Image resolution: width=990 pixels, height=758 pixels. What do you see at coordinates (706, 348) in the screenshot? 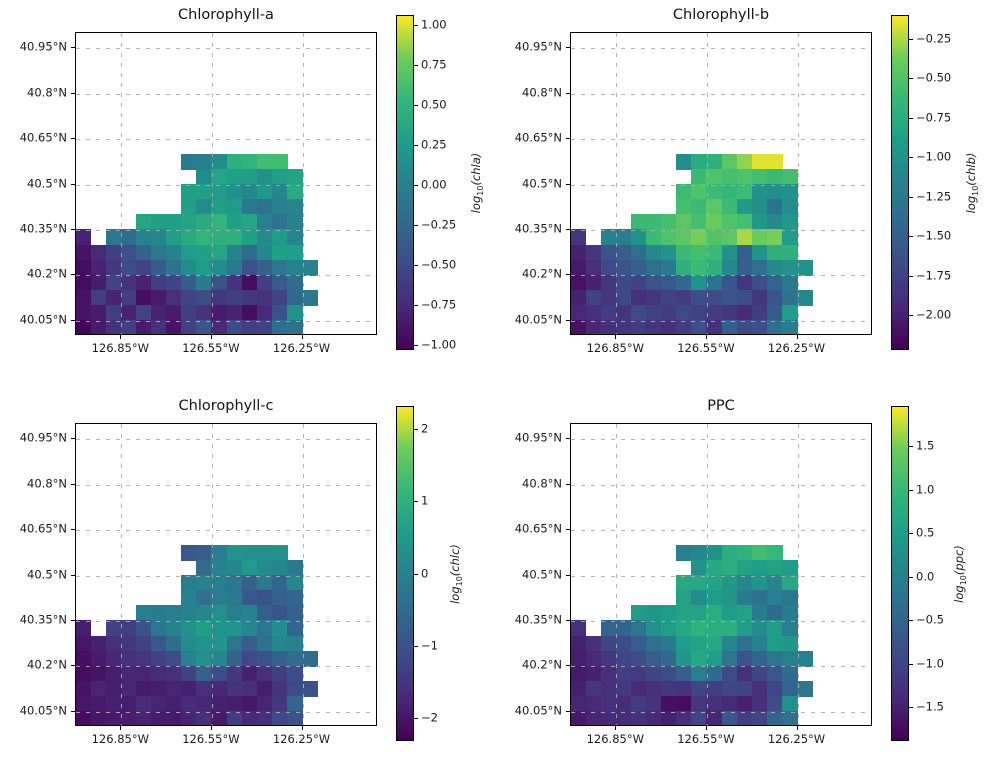
I see `x-tick-label: 126.55°W` at bounding box center [706, 348].